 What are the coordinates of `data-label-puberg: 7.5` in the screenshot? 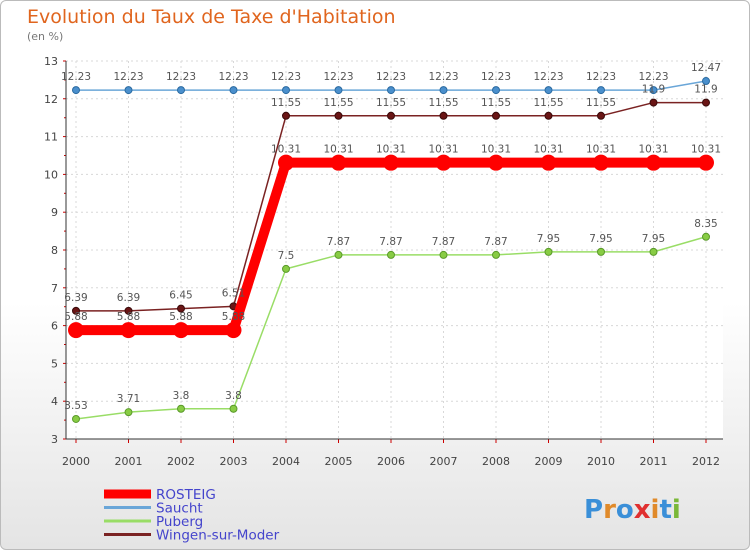 It's located at (286, 256).